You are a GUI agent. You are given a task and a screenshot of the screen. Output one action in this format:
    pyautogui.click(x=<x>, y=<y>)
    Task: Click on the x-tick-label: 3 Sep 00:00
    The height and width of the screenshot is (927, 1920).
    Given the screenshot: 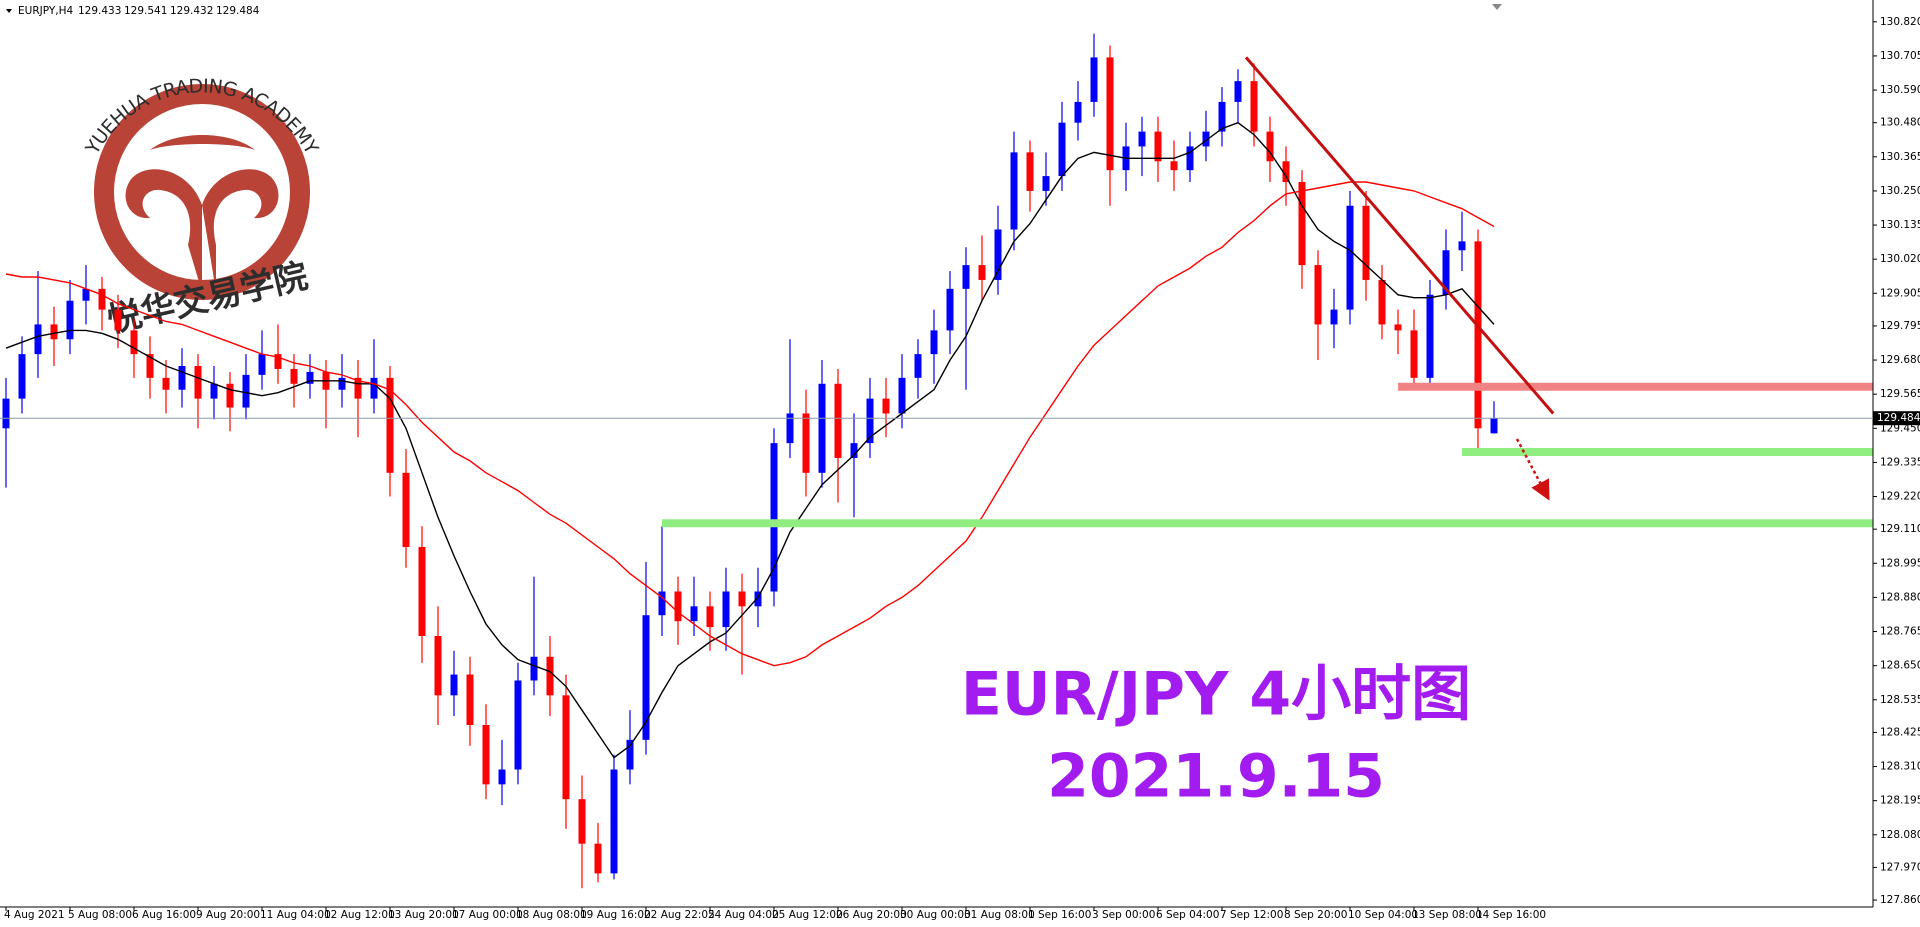 What is the action you would take?
    pyautogui.click(x=1123, y=915)
    